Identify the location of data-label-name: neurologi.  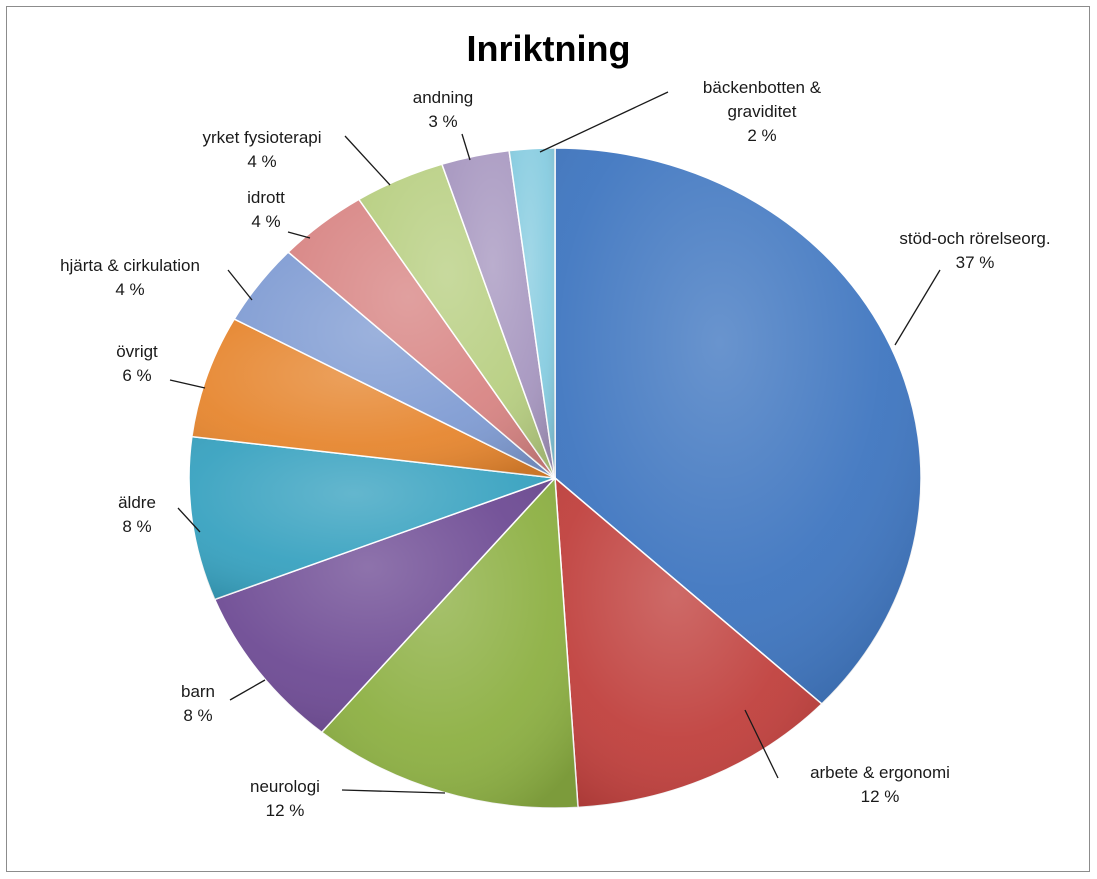
(285, 786).